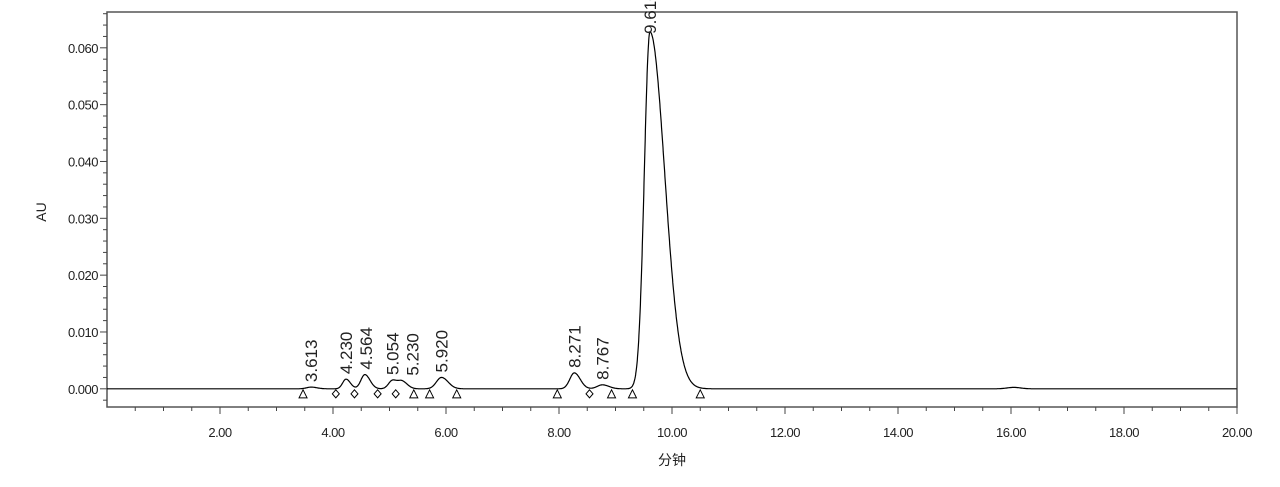  What do you see at coordinates (333, 432) in the screenshot?
I see `x-tick-label: 4.00` at bounding box center [333, 432].